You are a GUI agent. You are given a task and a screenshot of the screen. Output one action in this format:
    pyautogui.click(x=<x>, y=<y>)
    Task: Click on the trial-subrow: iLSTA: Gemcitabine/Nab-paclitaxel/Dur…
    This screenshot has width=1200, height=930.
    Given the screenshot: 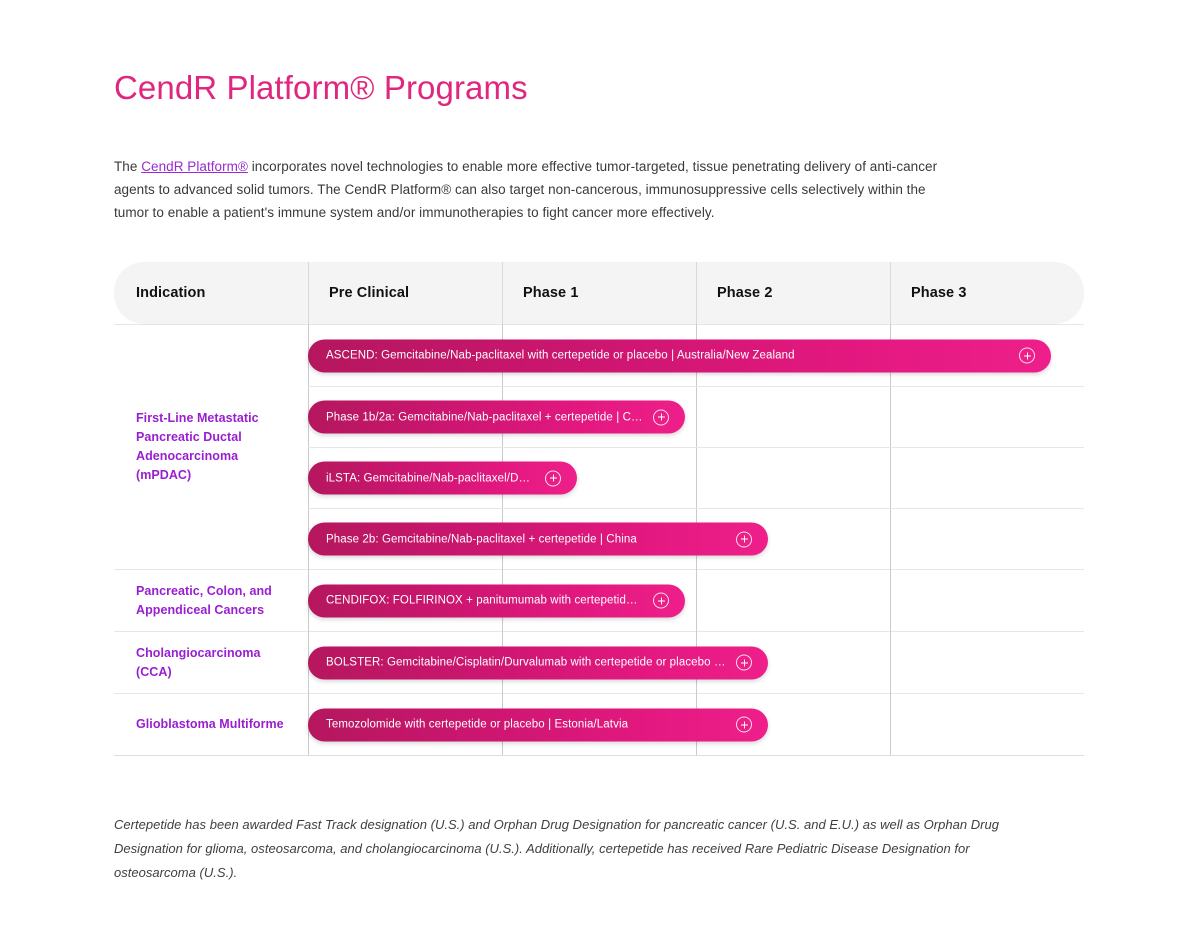 What is the action you would take?
    pyautogui.click(x=696, y=477)
    